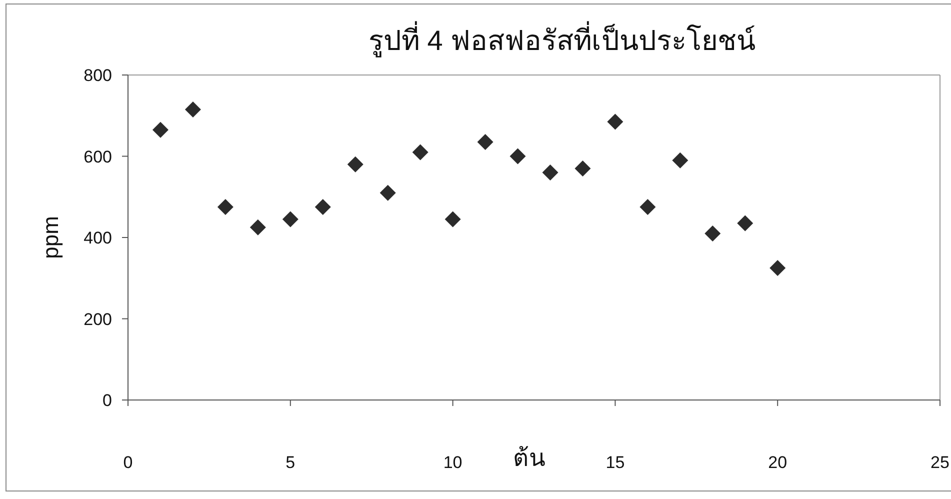 The width and height of the screenshot is (951, 499). I want to click on x-tick-label: 25, so click(940, 462).